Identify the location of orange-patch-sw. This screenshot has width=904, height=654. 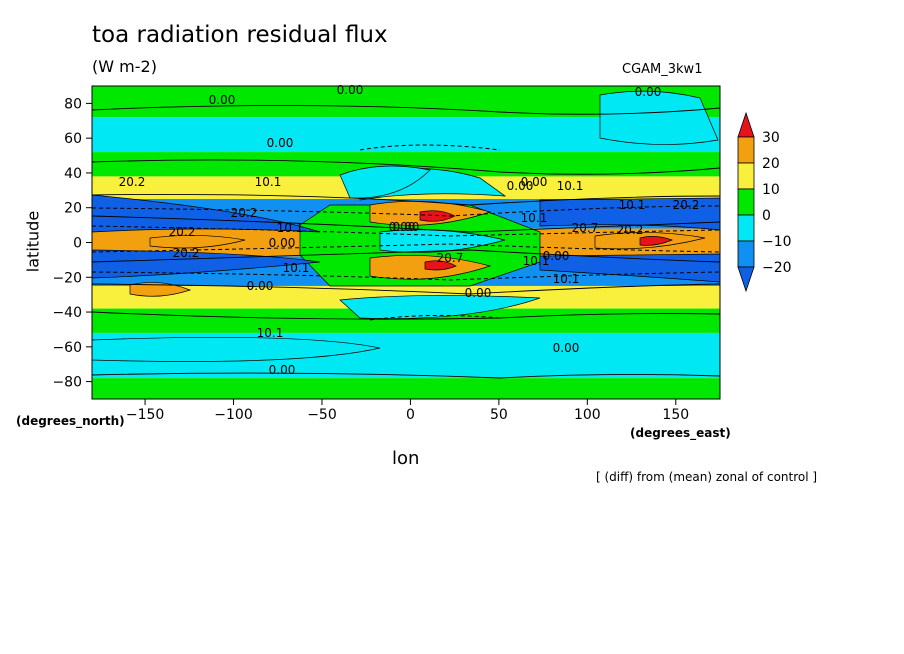
(160, 289).